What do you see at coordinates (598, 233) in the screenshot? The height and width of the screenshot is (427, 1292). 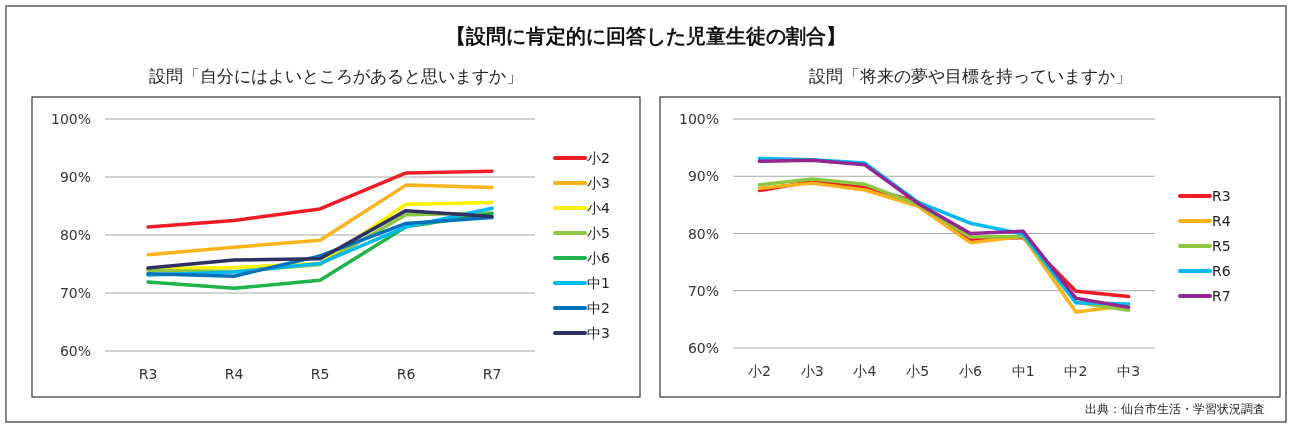 I see `legend-label: 小5` at bounding box center [598, 233].